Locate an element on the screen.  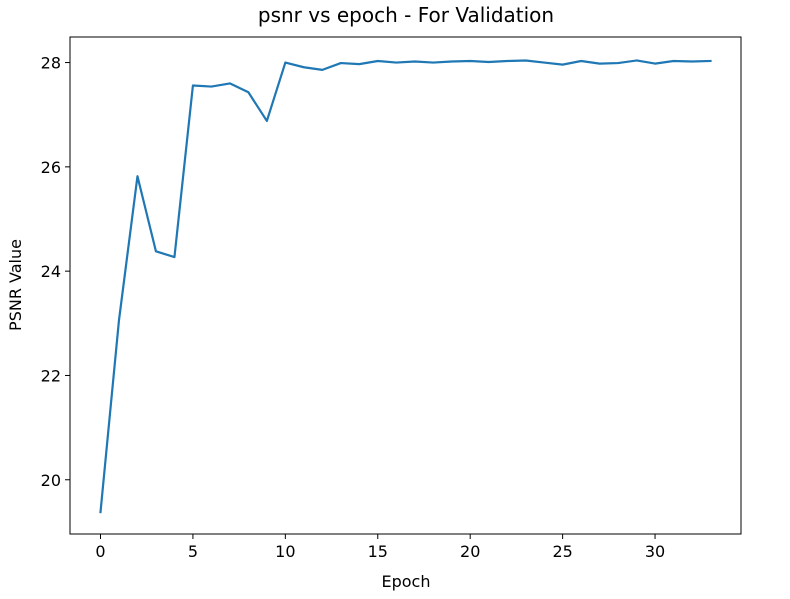
y-tick-label-24: 24 is located at coordinates (51, 271).